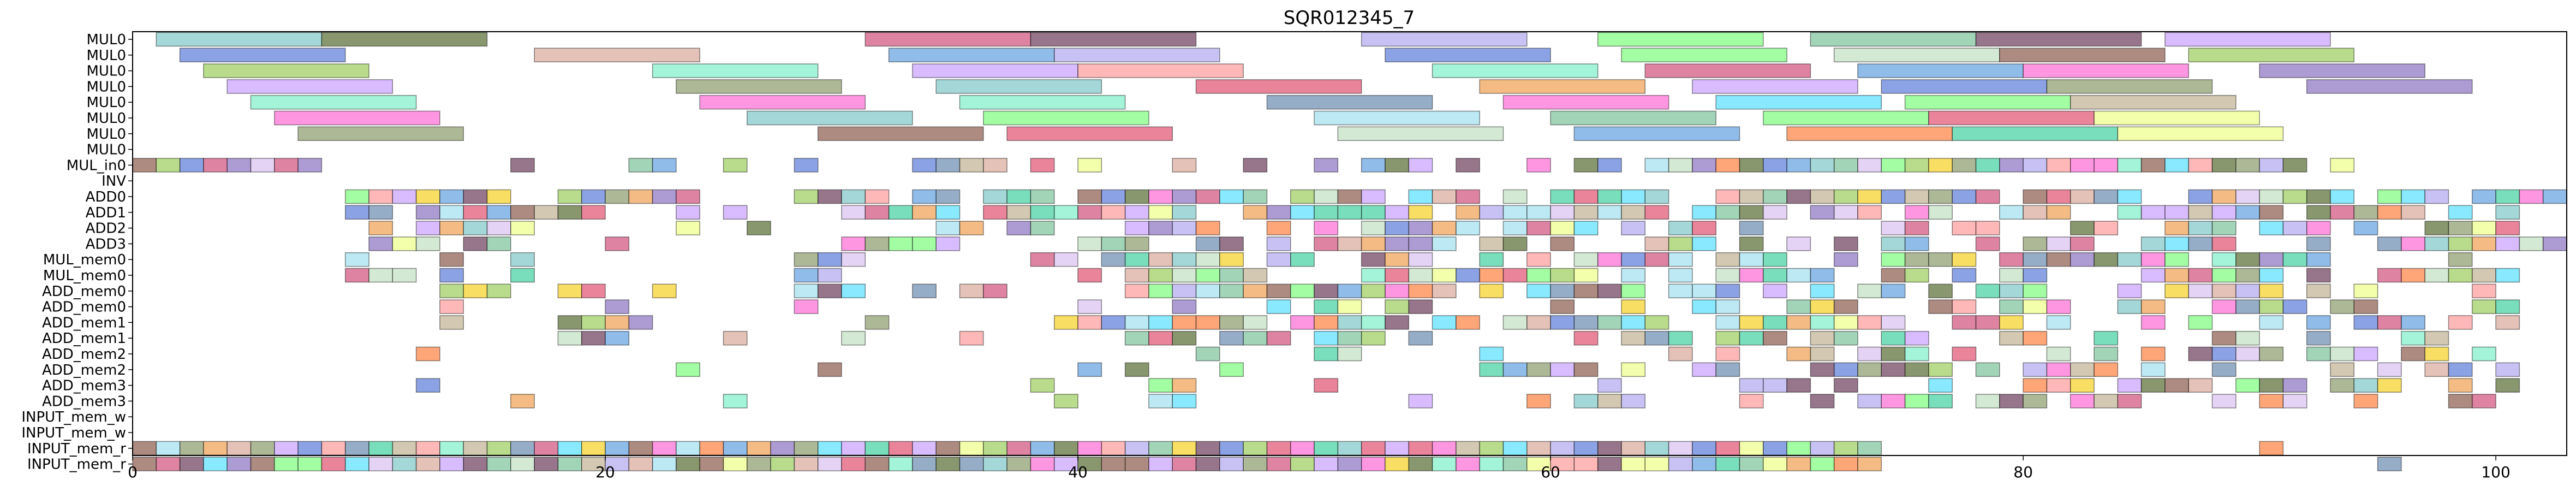  I want to click on x-axis-ticks: 0 20 40 60 80 100, so click(1319, 468).